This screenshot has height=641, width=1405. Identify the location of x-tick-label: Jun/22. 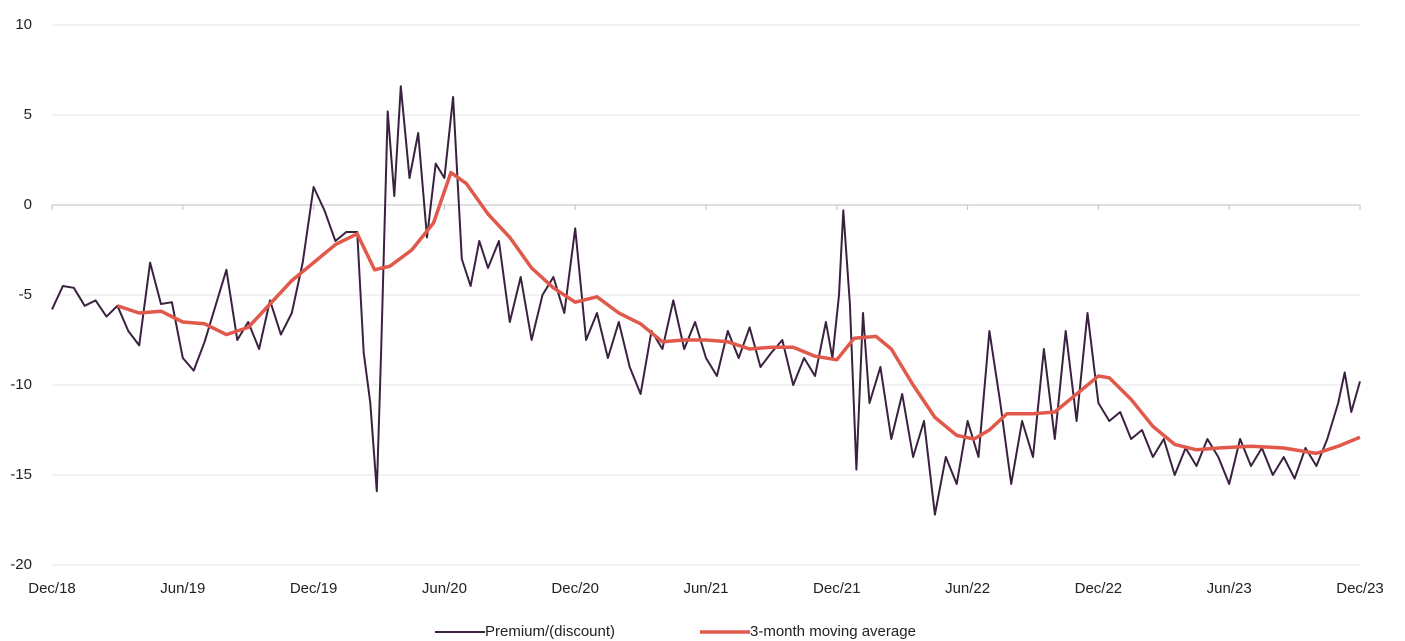
(967, 588).